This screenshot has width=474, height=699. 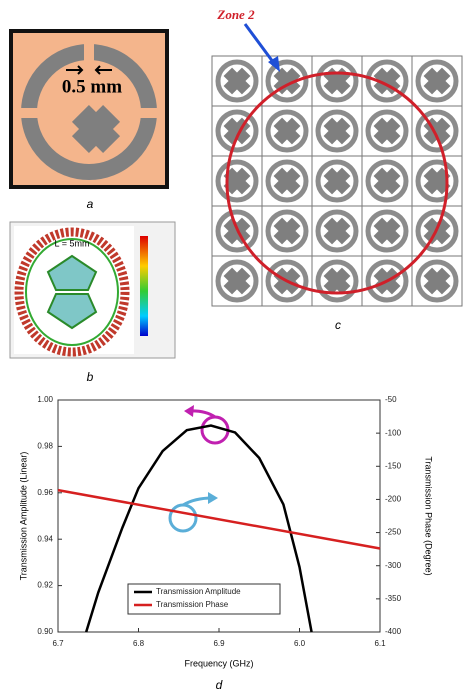 What do you see at coordinates (198, 591) in the screenshot?
I see `legend-label: Transmission Amplitude` at bounding box center [198, 591].